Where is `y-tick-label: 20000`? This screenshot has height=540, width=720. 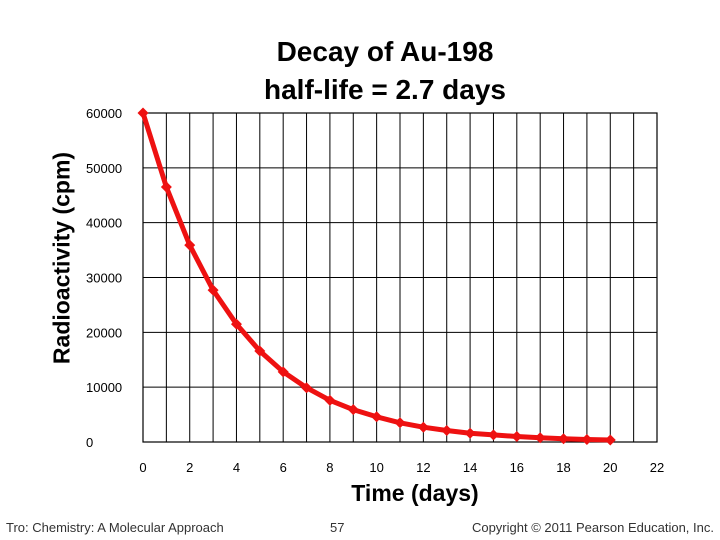
y-tick-label: 20000 is located at coordinates (104, 332).